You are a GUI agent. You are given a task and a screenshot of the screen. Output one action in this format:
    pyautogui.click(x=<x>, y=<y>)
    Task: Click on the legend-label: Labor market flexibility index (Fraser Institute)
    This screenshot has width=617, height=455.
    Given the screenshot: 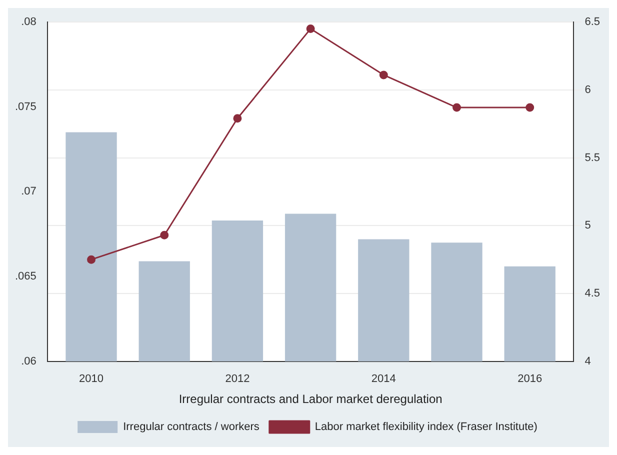 What is the action you would take?
    pyautogui.click(x=426, y=427)
    